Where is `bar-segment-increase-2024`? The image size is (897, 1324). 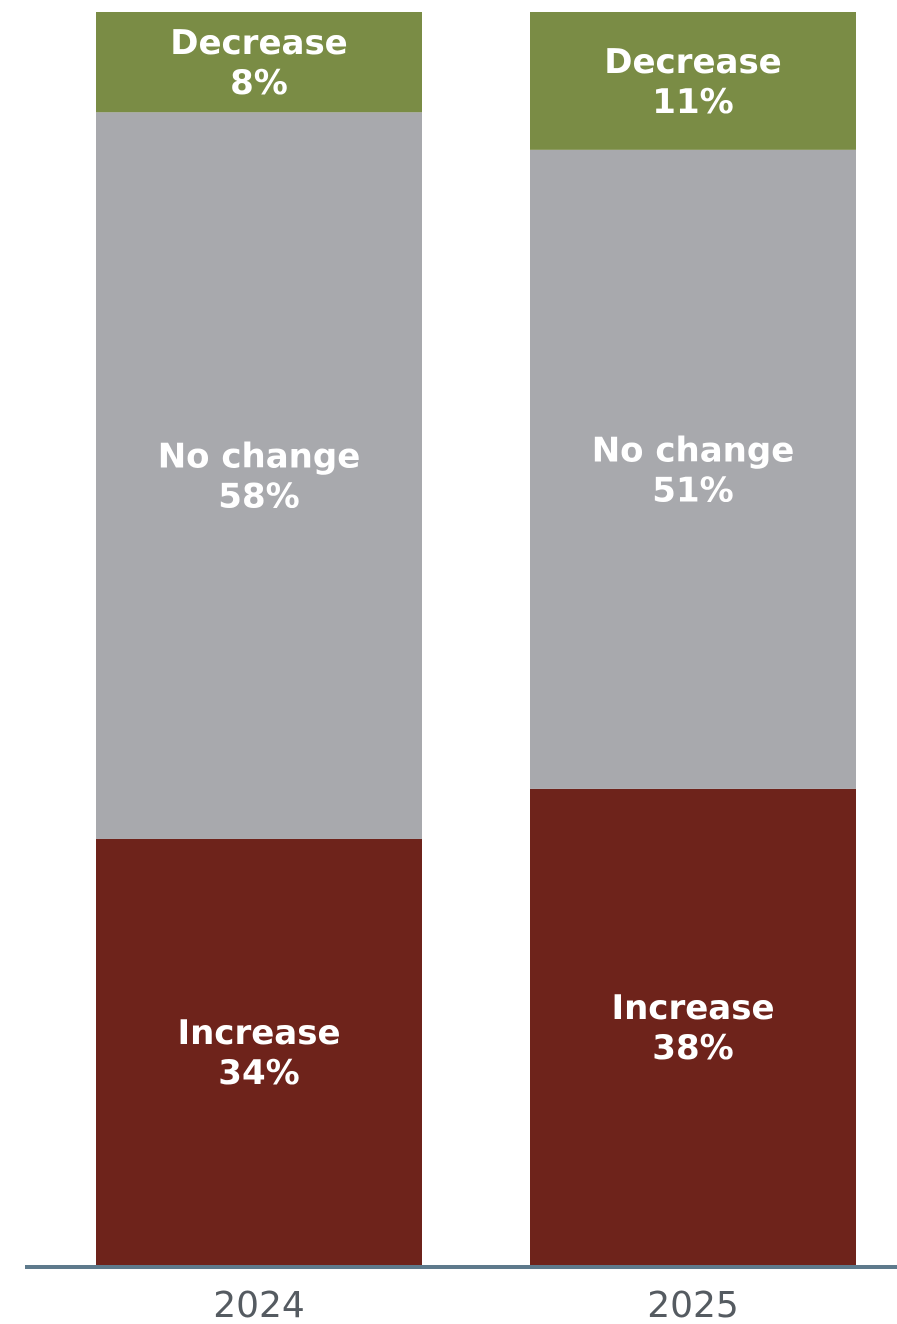
bar-segment-increase-2024 is located at coordinates (259, 1051).